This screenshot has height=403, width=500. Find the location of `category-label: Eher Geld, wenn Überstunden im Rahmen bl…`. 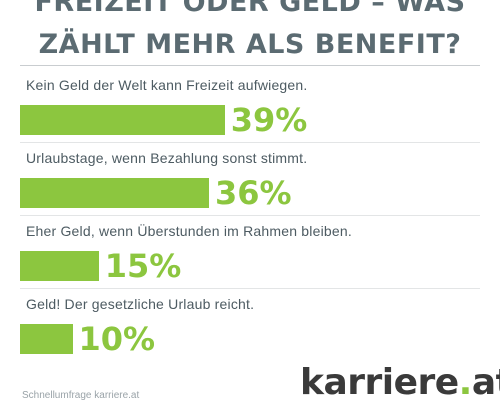

category-label: Eher Geld, wenn Überstunden im Rahmen bl… is located at coordinates (189, 231).